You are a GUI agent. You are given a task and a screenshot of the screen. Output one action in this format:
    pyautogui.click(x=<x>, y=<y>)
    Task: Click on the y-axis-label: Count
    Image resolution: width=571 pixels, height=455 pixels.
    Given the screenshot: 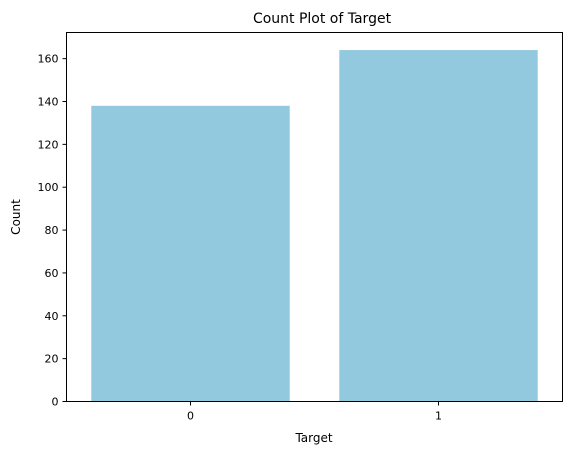 What is the action you would take?
    pyautogui.click(x=16, y=217)
    